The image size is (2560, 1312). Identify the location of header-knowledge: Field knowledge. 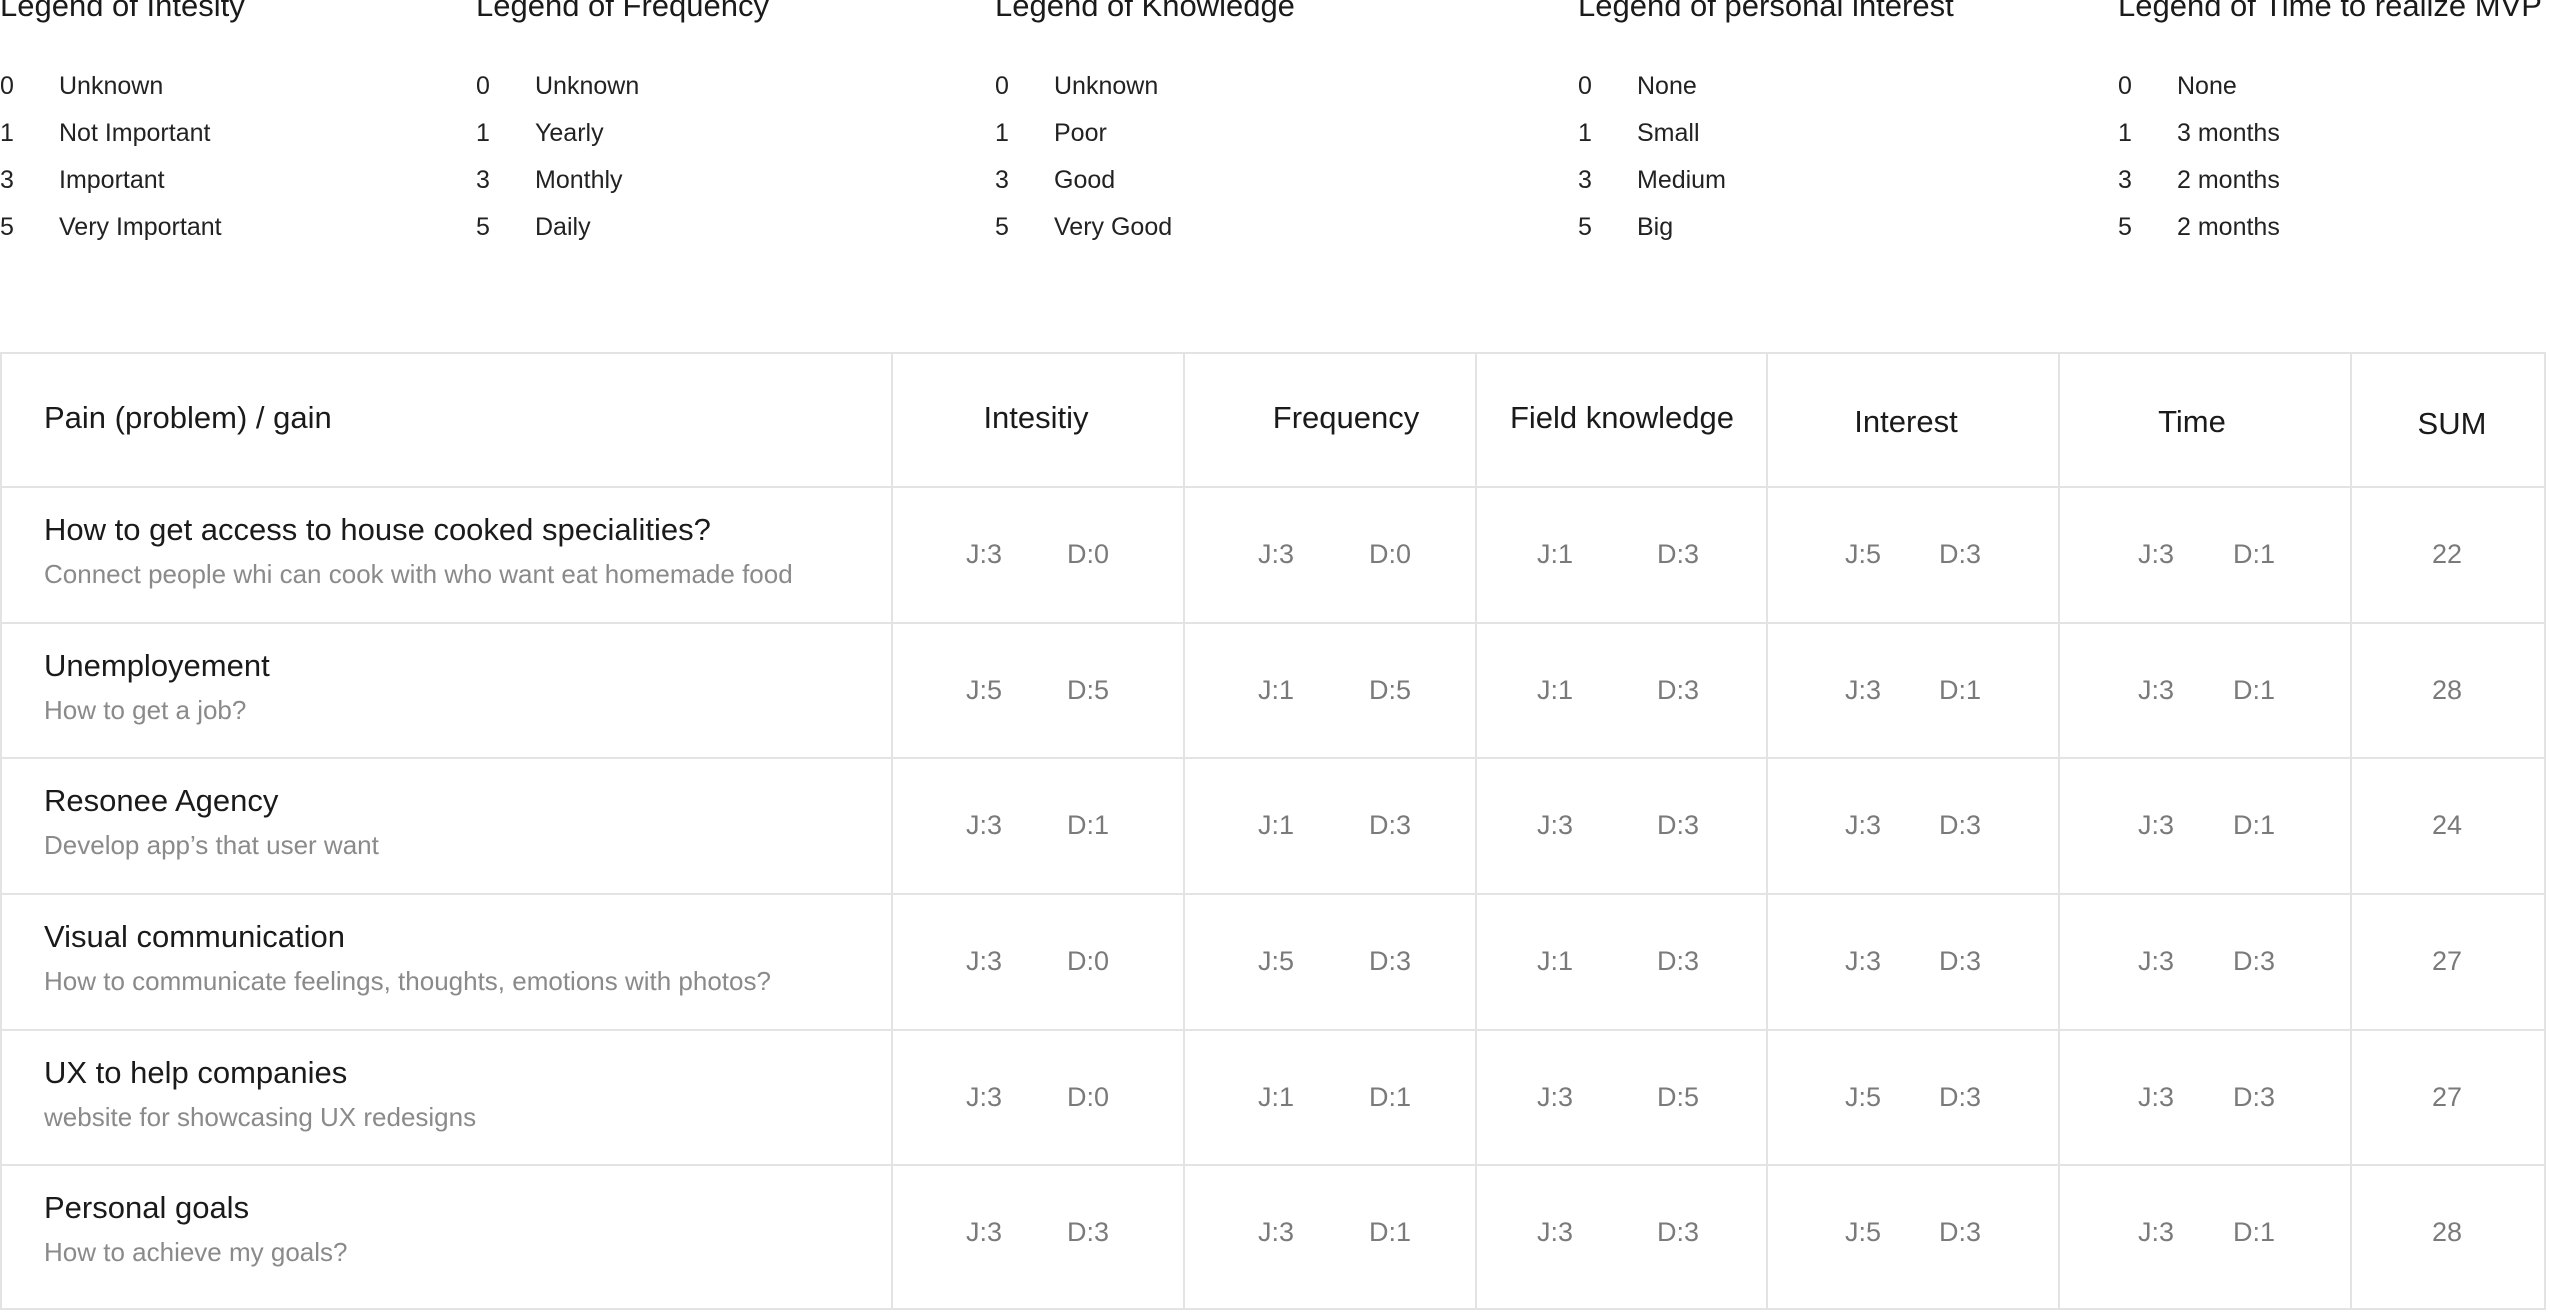
(1622, 417).